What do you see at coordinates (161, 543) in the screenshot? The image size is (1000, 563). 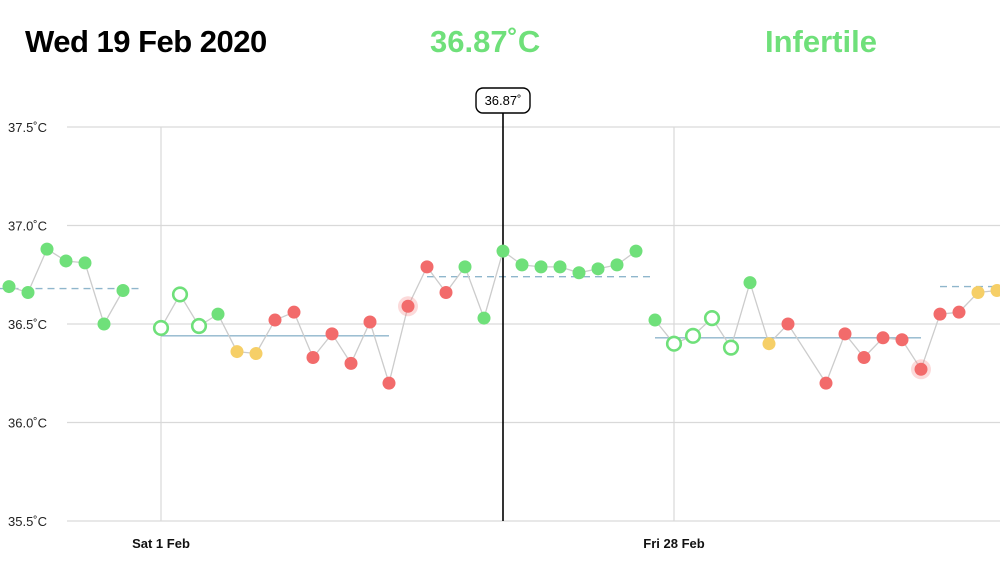 I see `x-tick-label: Sat 1 Feb` at bounding box center [161, 543].